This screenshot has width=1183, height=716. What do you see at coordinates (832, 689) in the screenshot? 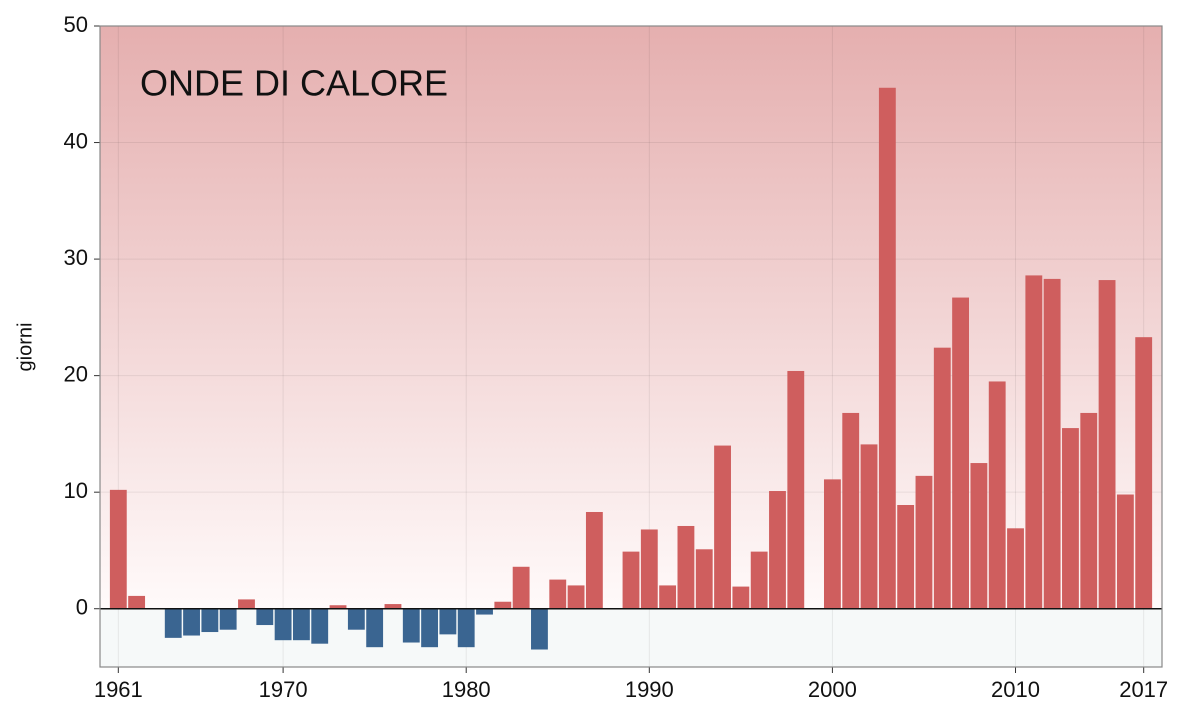
I see `x-tick-label: 2000` at bounding box center [832, 689].